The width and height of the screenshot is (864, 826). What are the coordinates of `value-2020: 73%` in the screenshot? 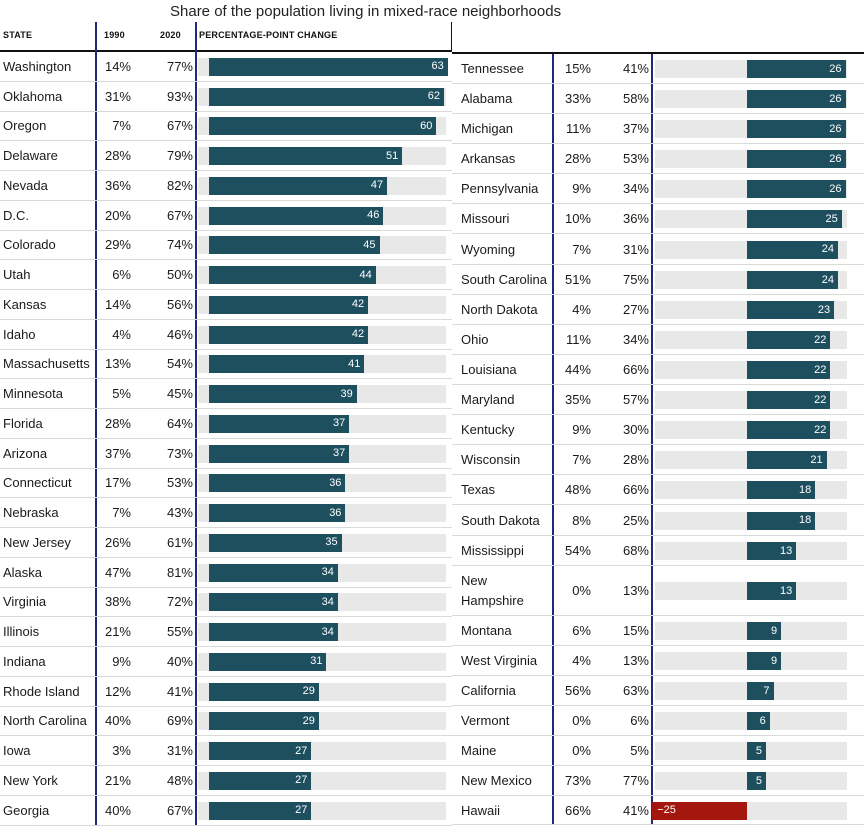 It's located at (179, 453).